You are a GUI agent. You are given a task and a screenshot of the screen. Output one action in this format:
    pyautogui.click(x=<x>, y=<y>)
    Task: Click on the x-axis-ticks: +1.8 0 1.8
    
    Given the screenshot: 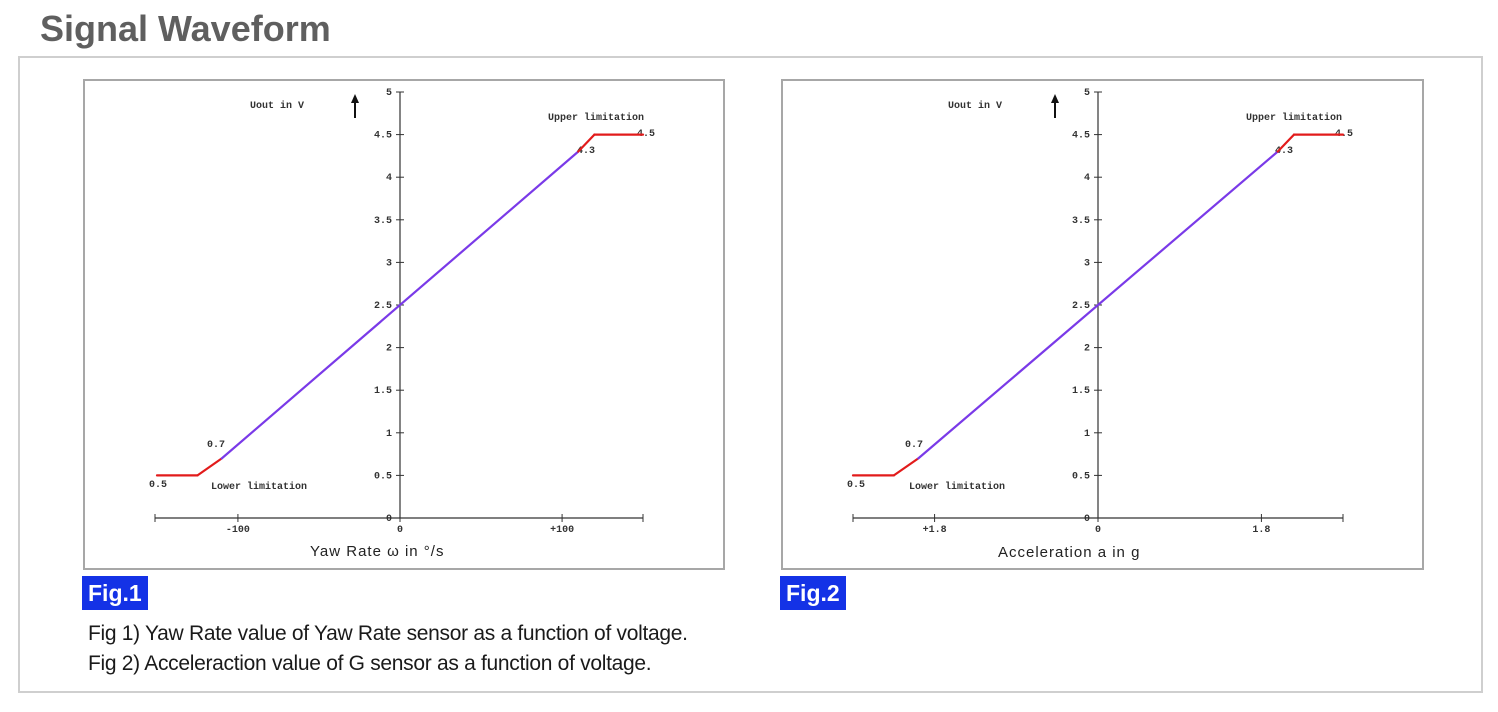 What is the action you would take?
    pyautogui.click(x=1098, y=525)
    